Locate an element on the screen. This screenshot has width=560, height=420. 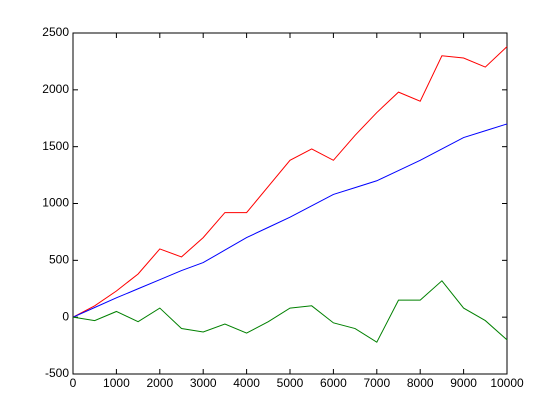
x-tick-label: 6000 is located at coordinates (333, 383).